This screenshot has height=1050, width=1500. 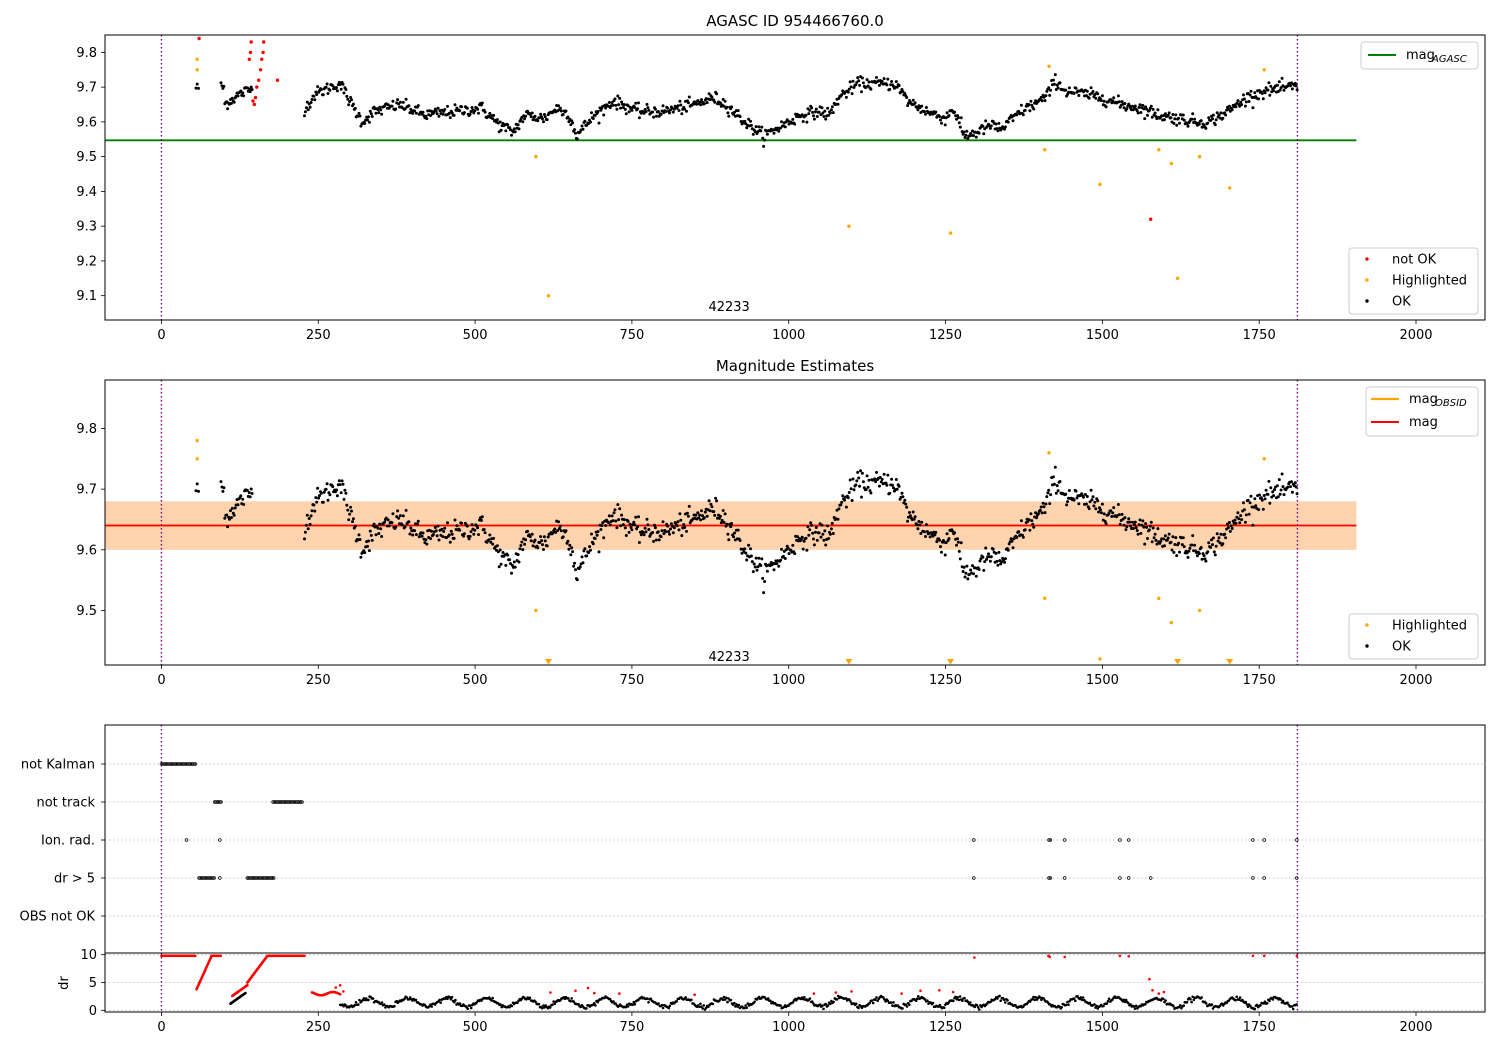 What do you see at coordinates (1128, 878) in the screenshot?
I see `flag-point` at bounding box center [1128, 878].